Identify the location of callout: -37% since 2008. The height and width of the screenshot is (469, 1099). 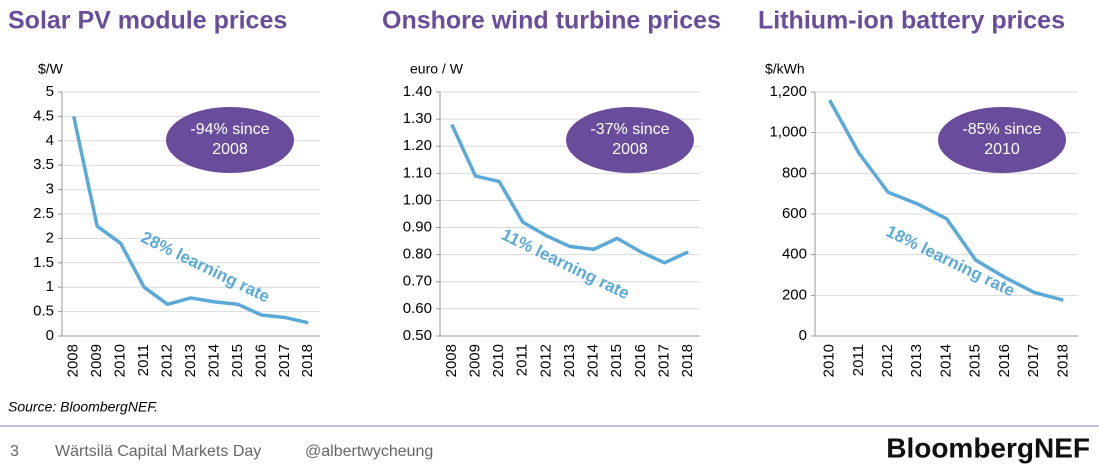
(630, 139).